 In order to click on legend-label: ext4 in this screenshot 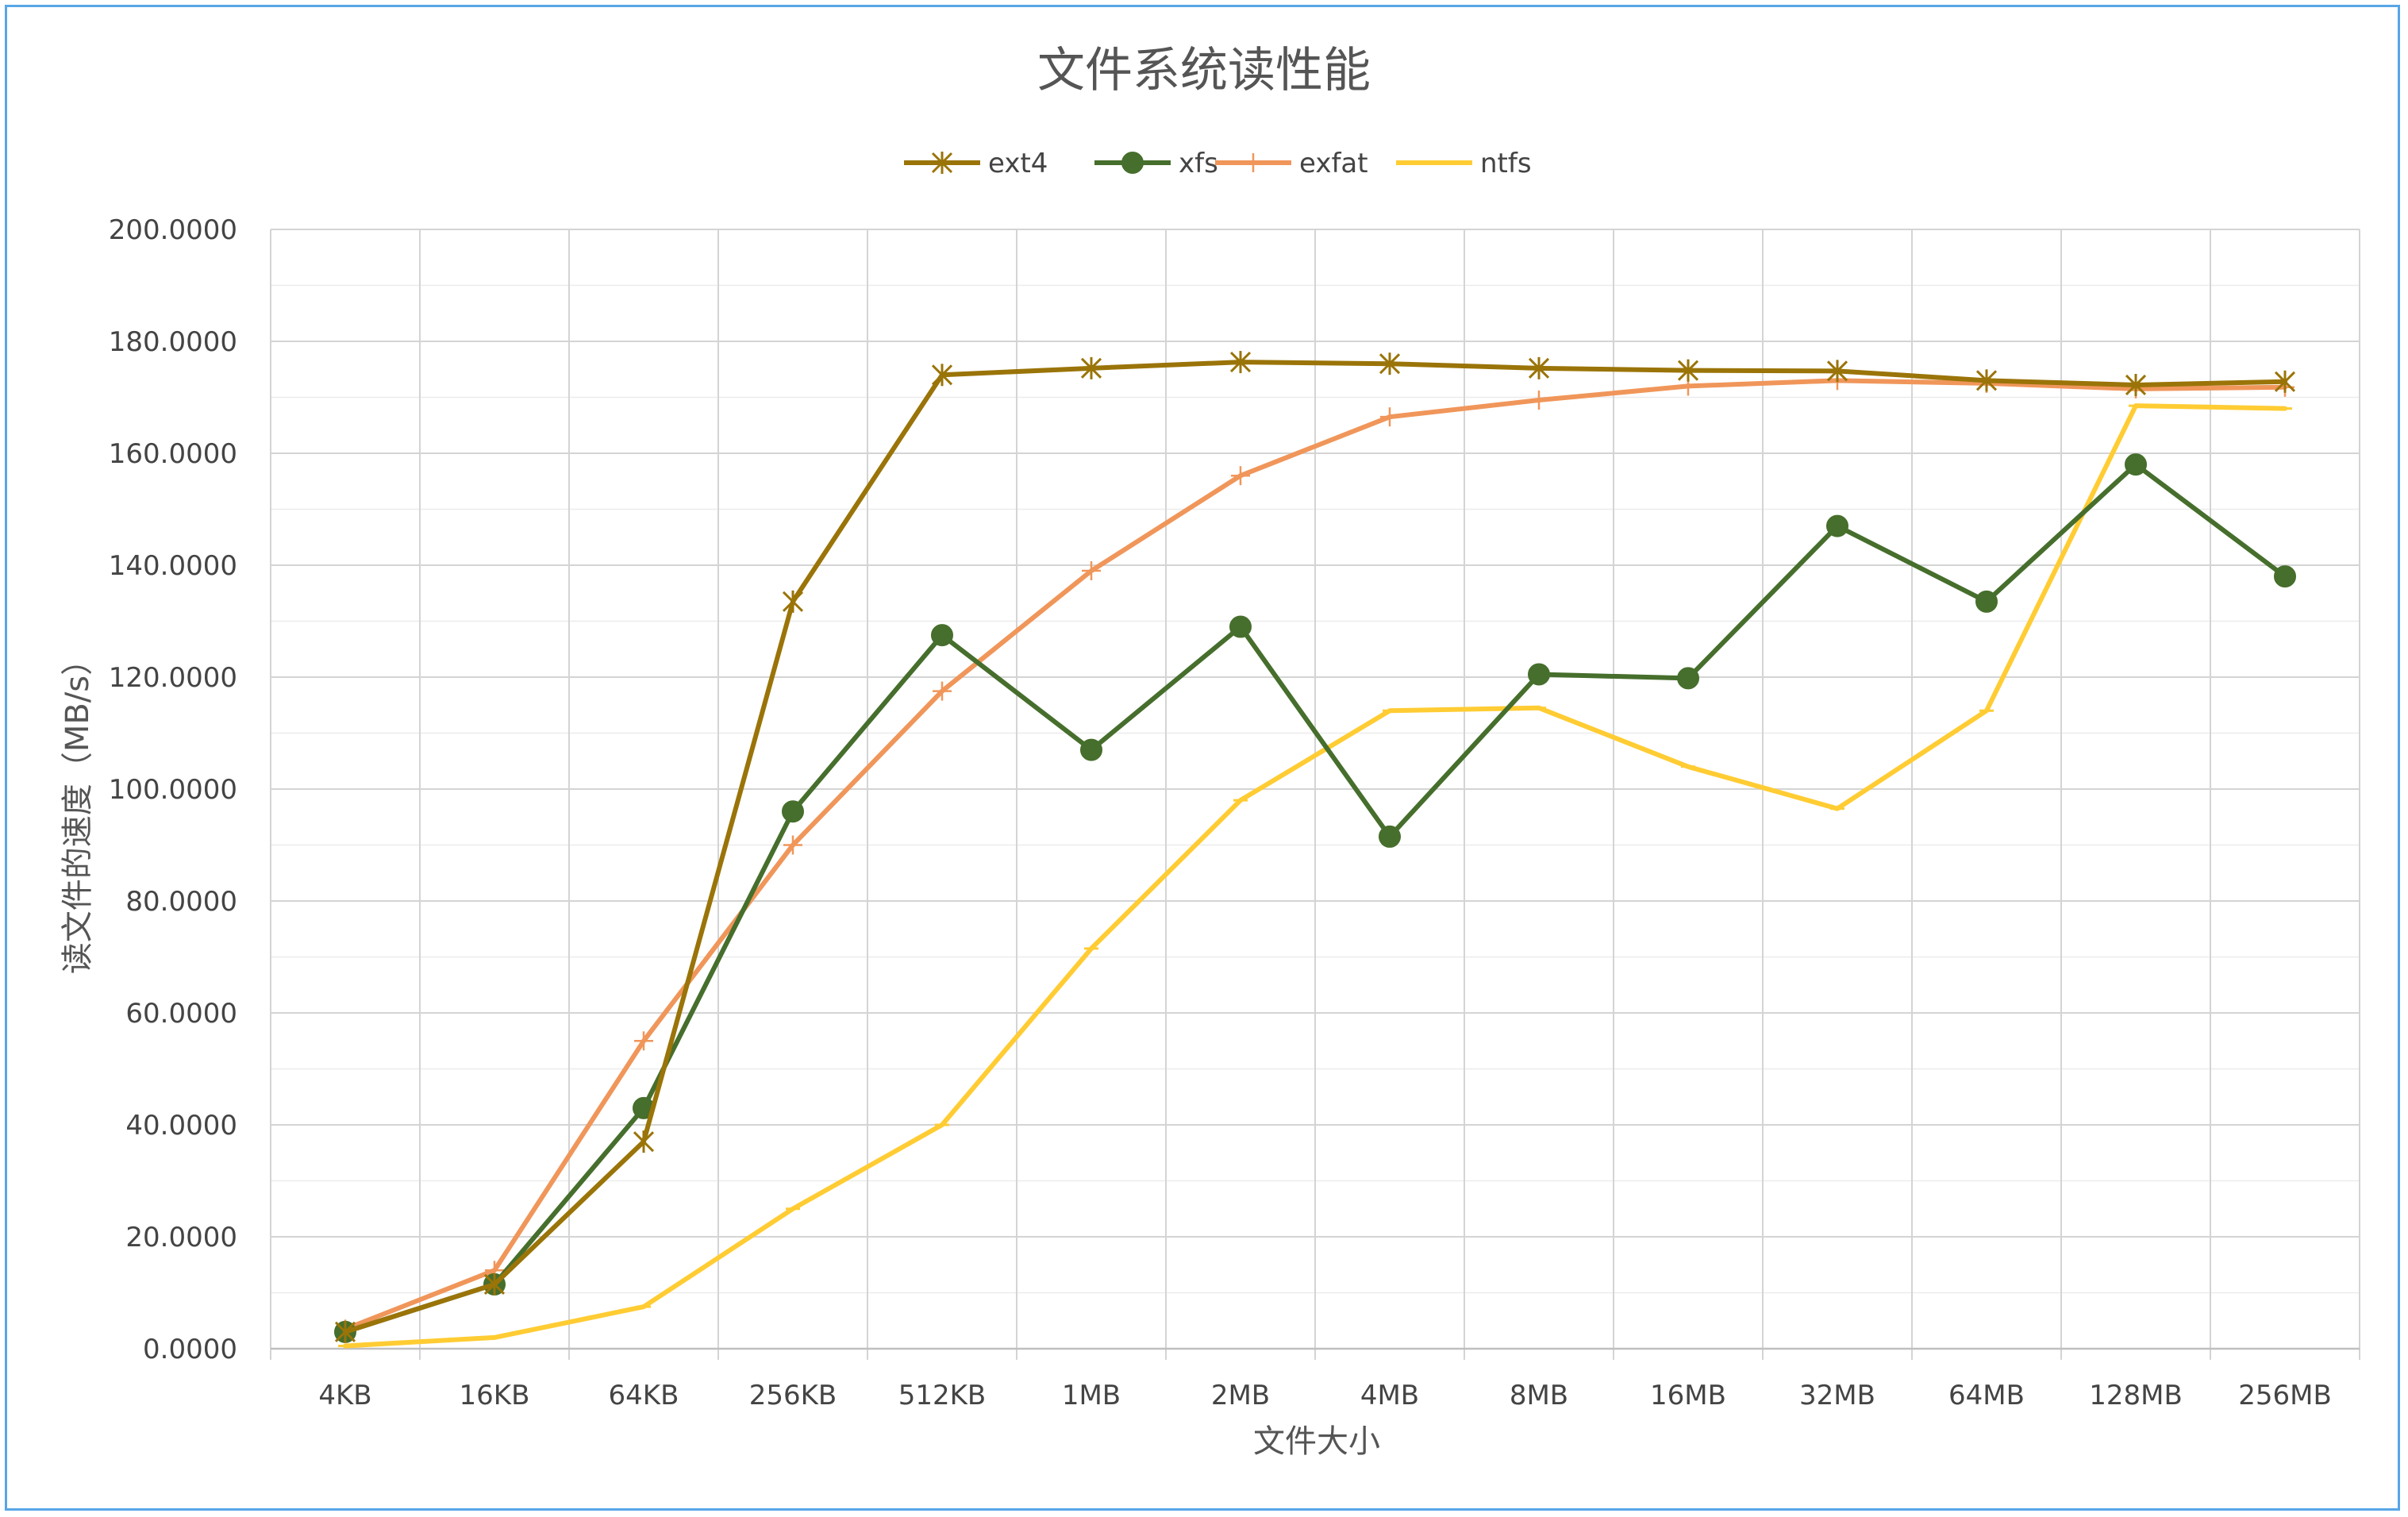, I will do `click(1018, 163)`.